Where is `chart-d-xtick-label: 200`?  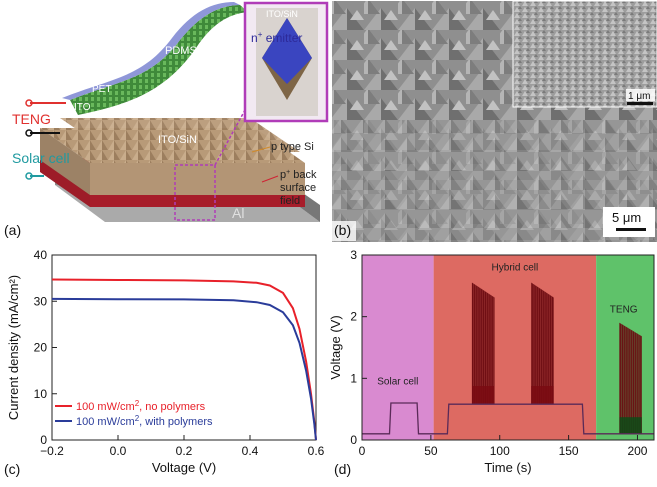 chart-d-xtick-label: 200 is located at coordinates (637, 451).